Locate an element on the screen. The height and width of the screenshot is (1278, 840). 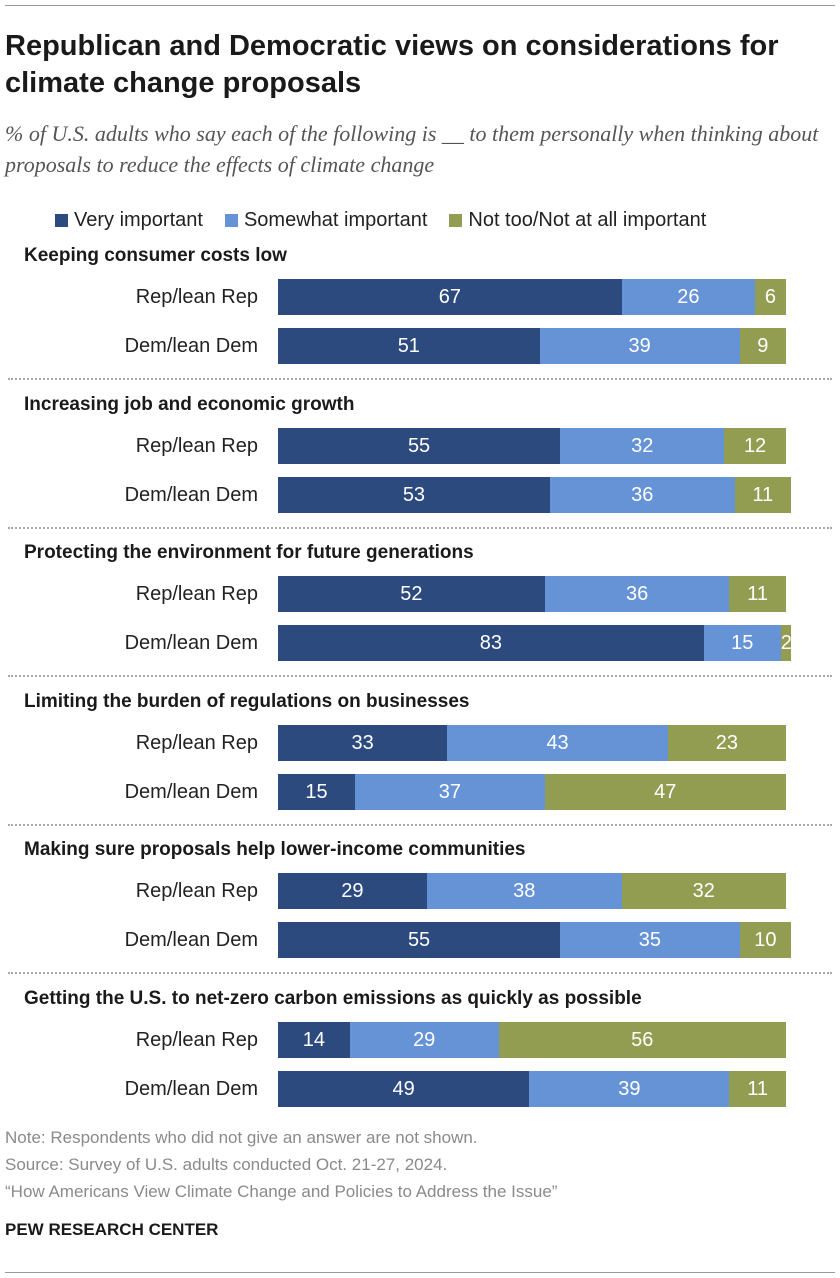
bar-segment-very-important: 29 is located at coordinates (352, 891).